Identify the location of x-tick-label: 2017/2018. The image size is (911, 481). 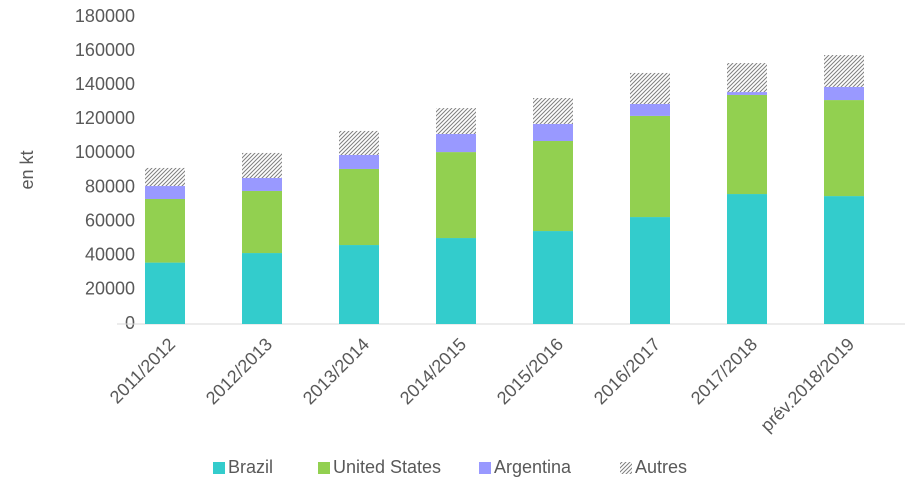
(724, 371).